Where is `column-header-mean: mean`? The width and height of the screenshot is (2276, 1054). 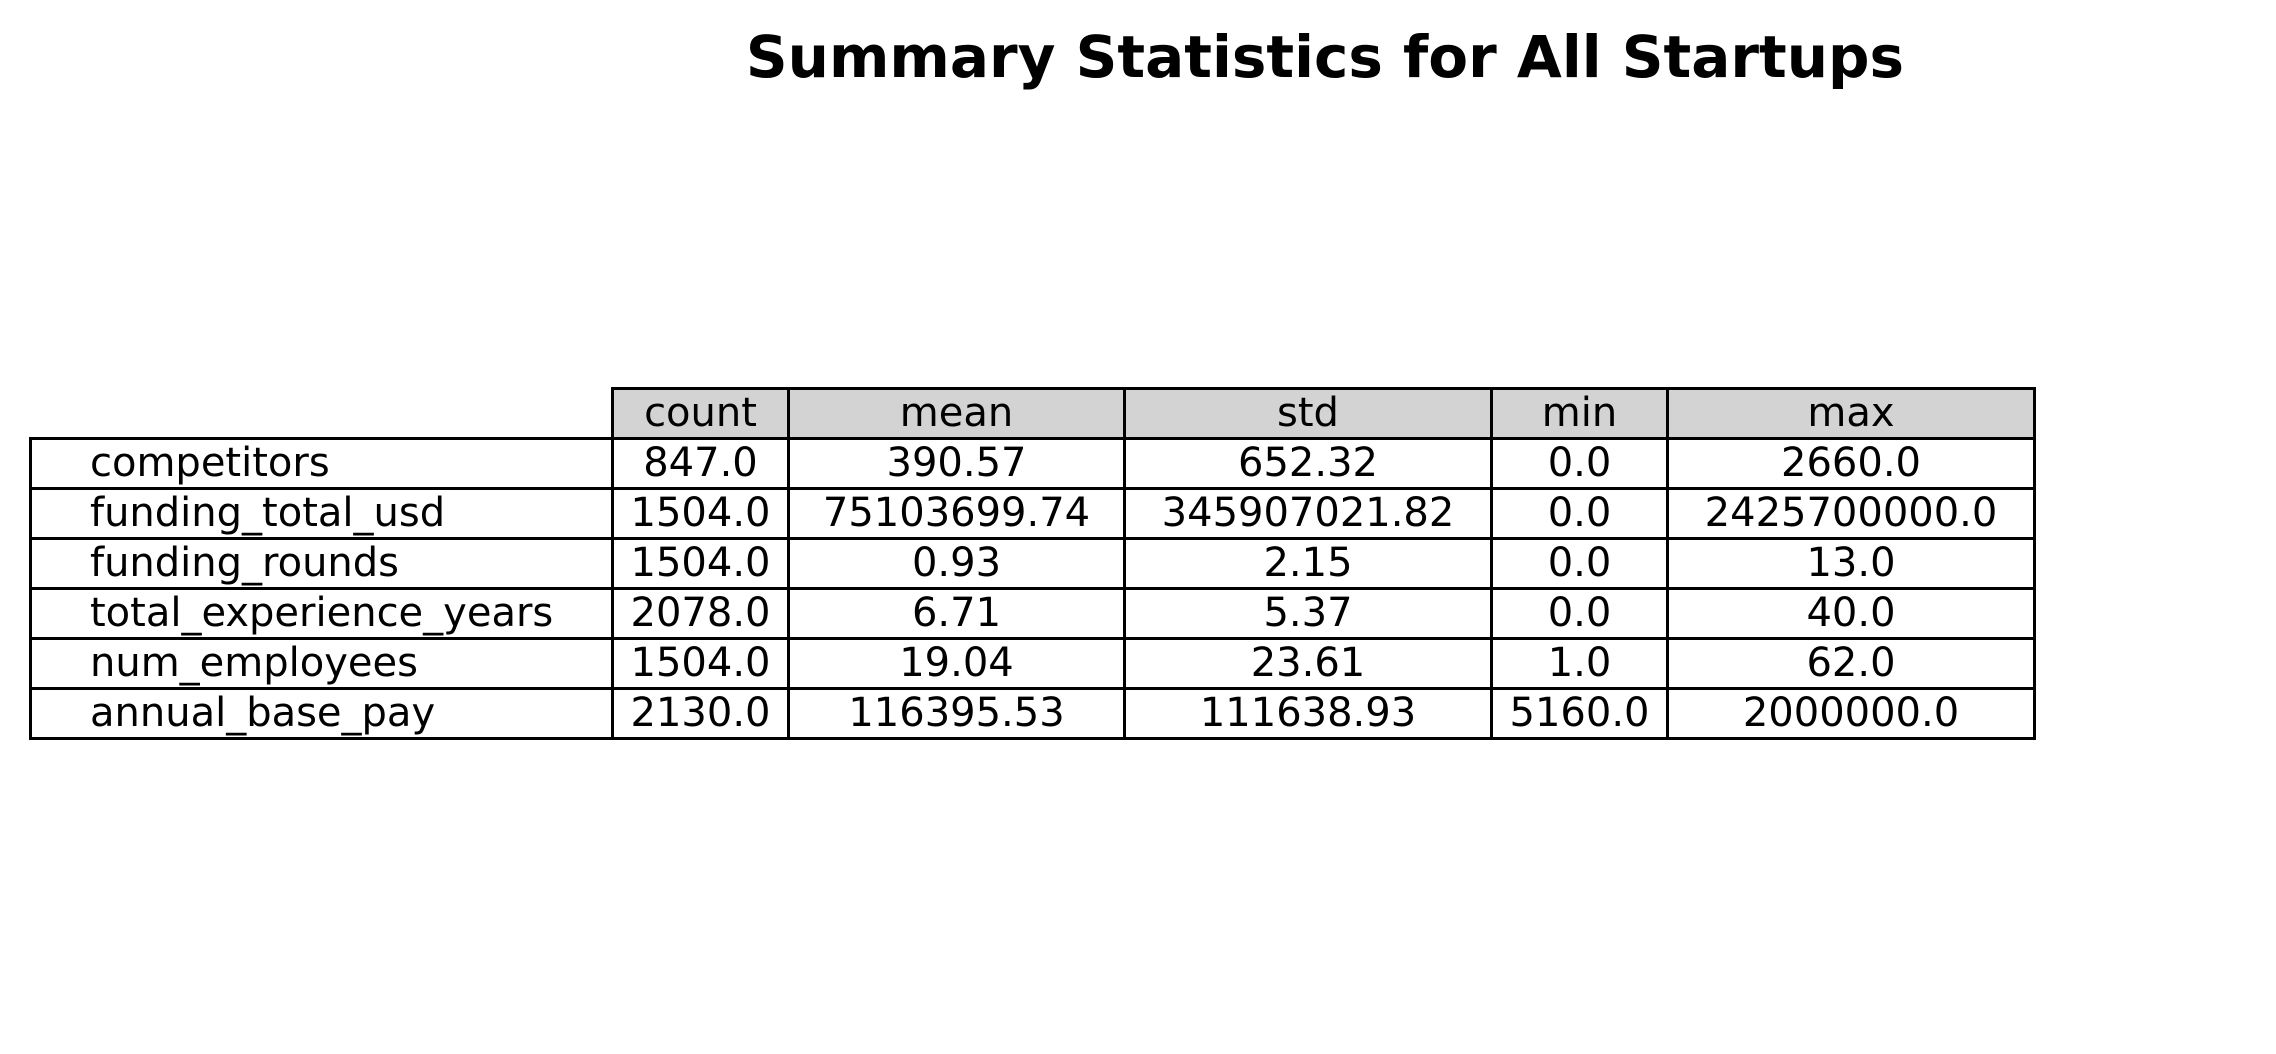 column-header-mean: mean is located at coordinates (956, 413).